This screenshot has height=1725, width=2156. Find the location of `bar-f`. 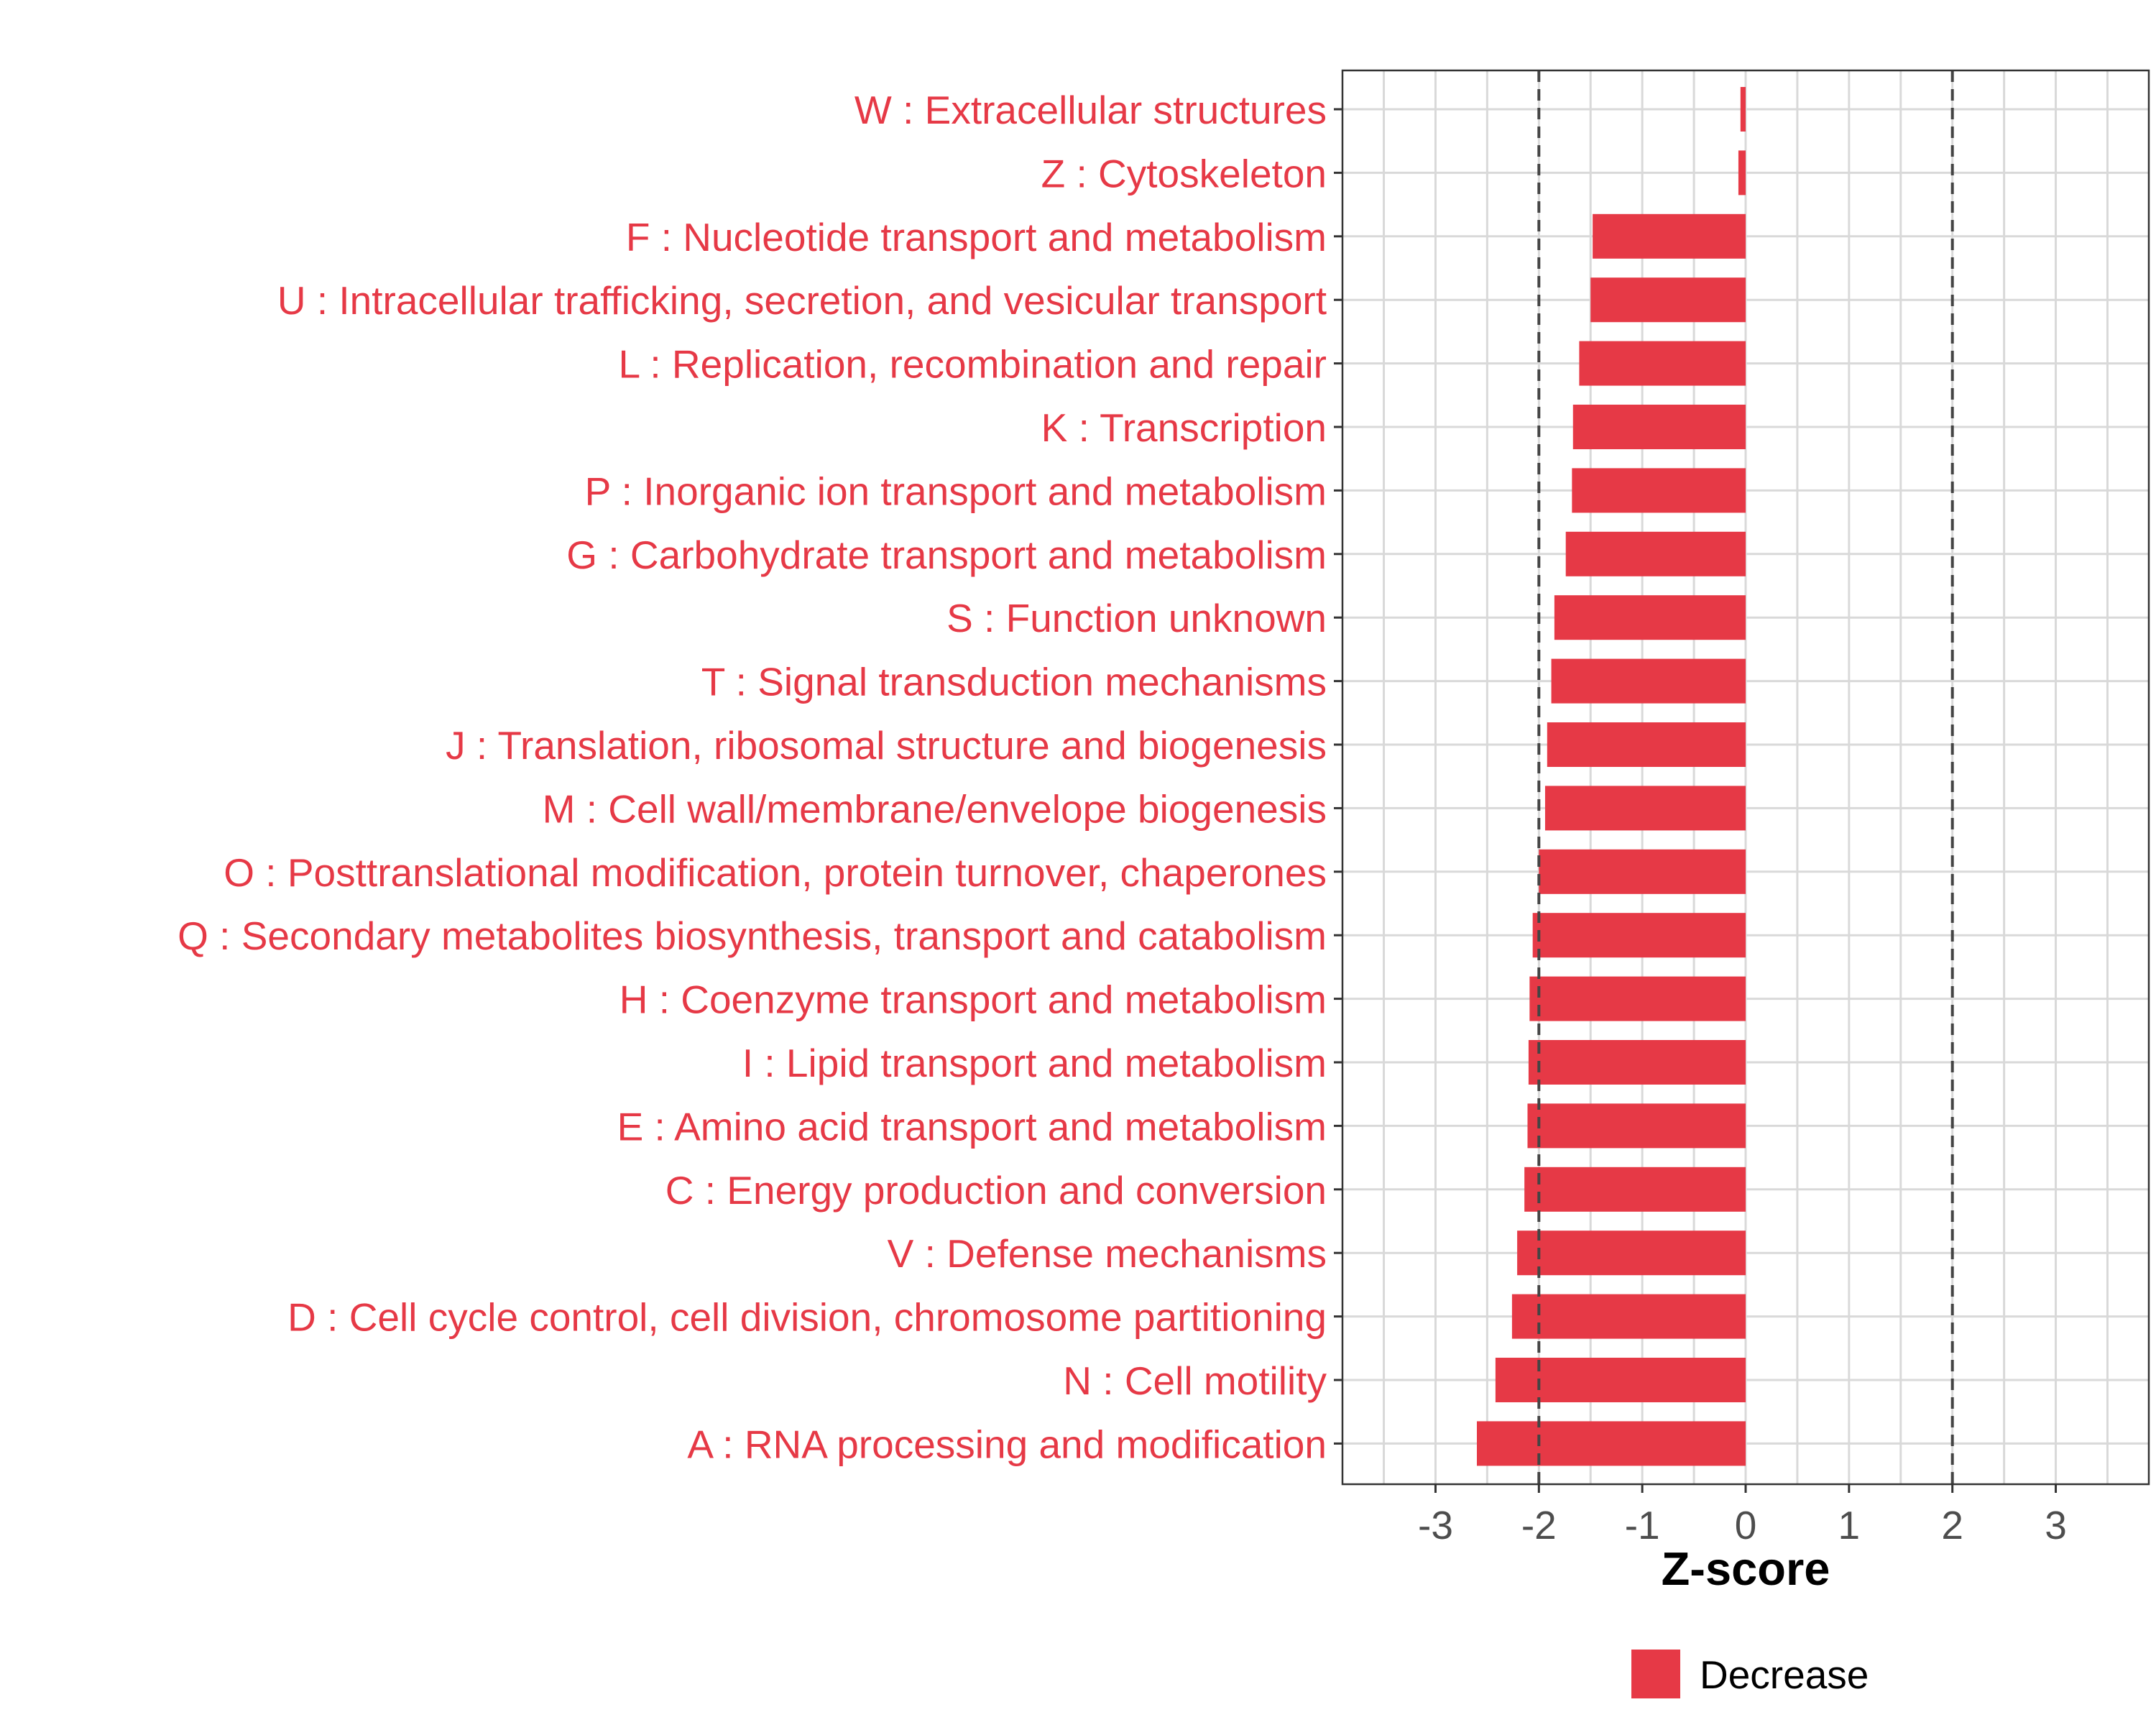

bar-f is located at coordinates (1670, 236).